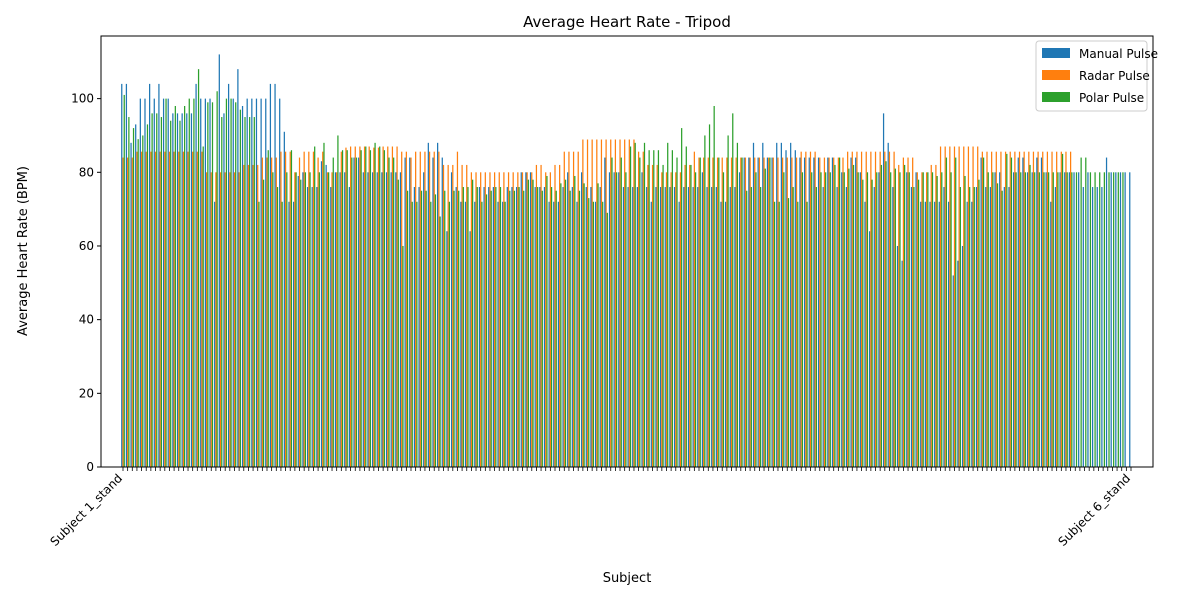 This screenshot has height=600, width=1200. What do you see at coordinates (1114, 76) in the screenshot?
I see `legend-label-radar: Radar Pulse` at bounding box center [1114, 76].